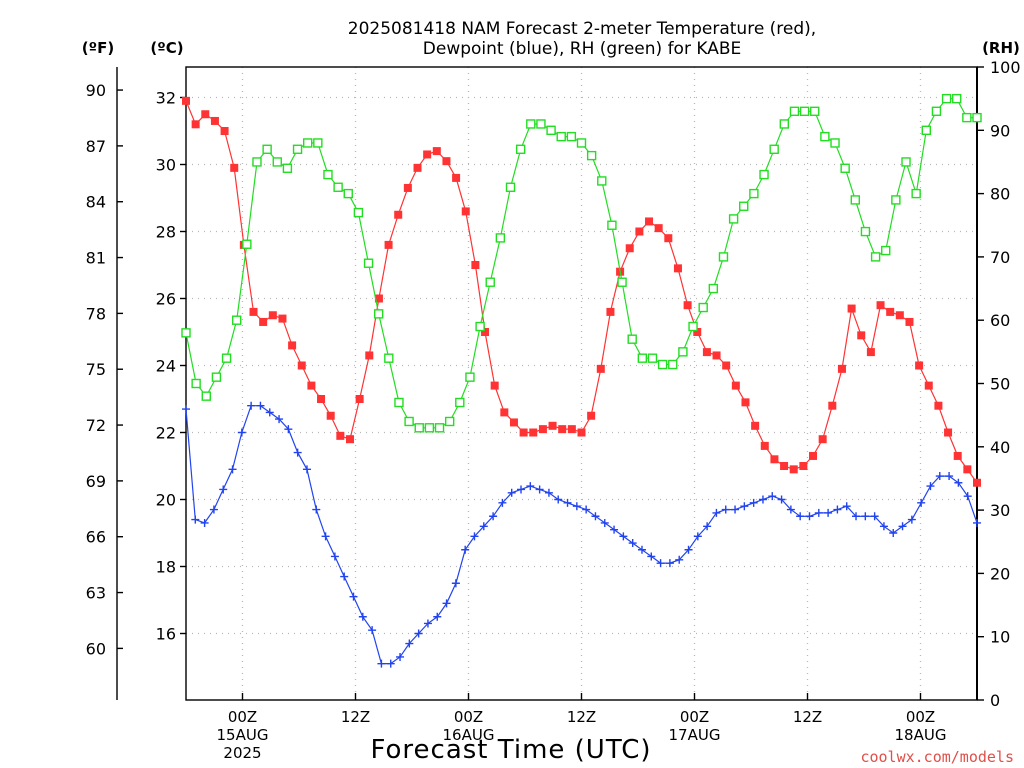 The width and height of the screenshot is (1024, 768). I want to click on rh-tick-label: 30, so click(1000, 510).